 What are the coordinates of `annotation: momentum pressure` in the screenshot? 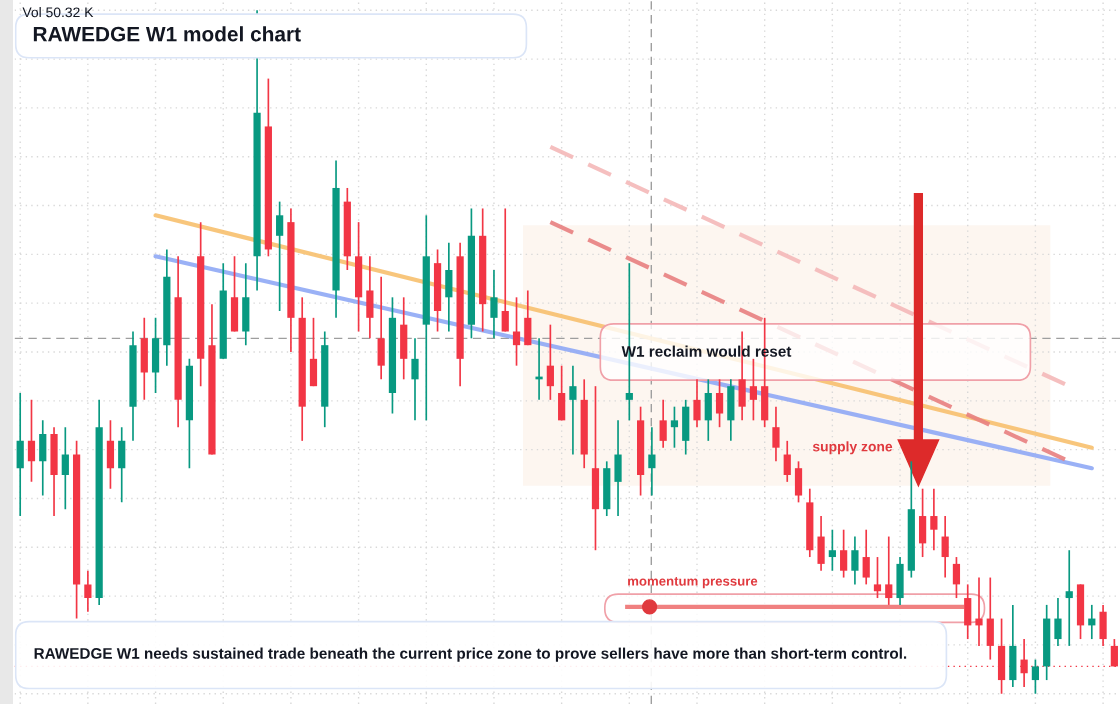 It's located at (693, 583).